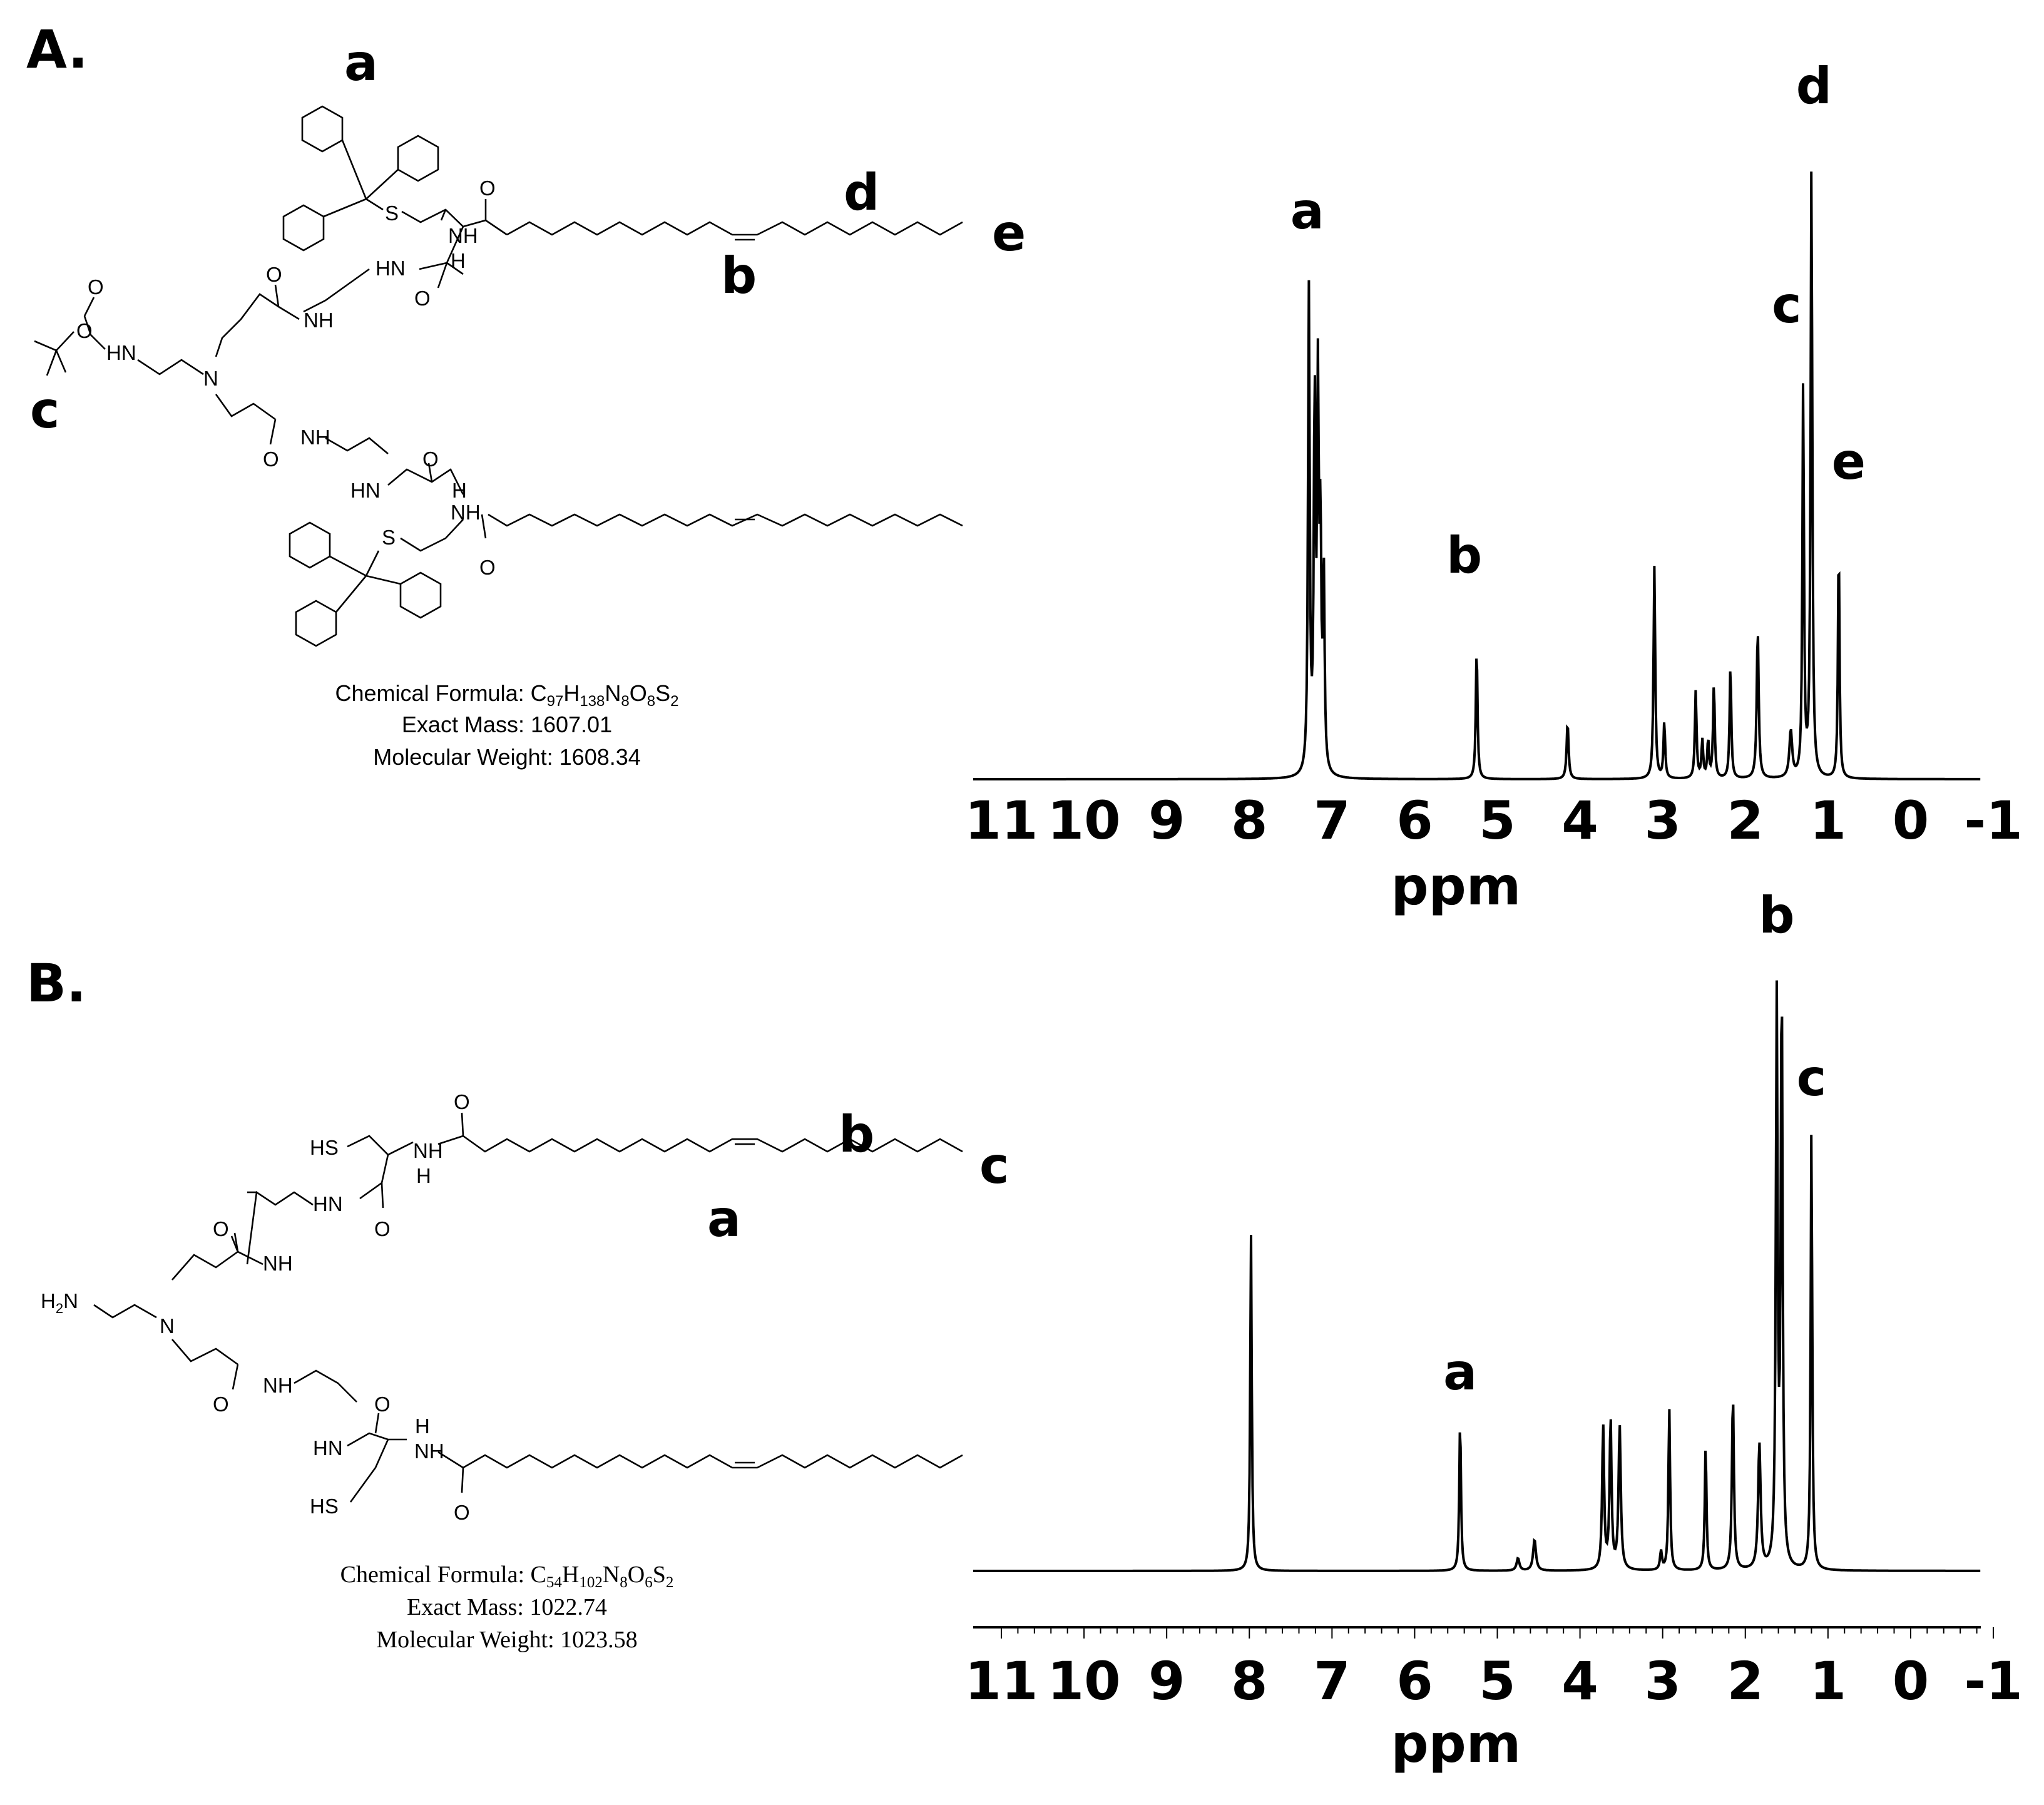 This screenshot has height=1805, width=2044. I want to click on atom-nh-lower: NH, so click(315, 437).